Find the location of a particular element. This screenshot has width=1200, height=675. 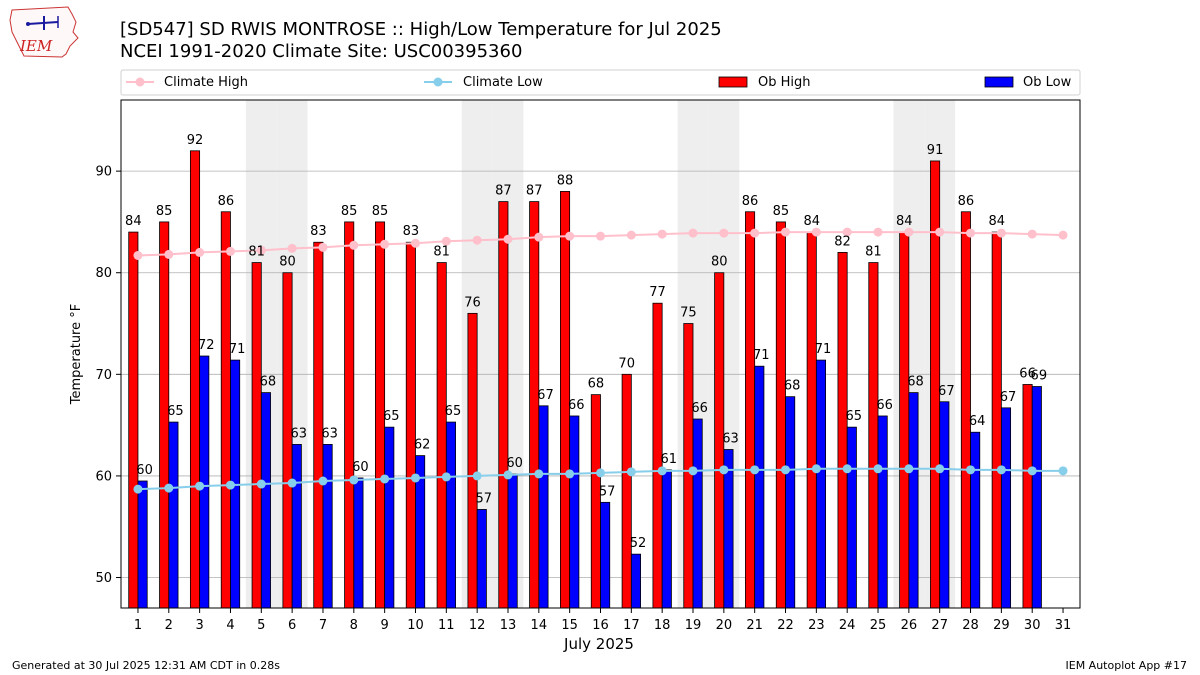

legend-item-ob-high: Ob High is located at coordinates (764, 82).